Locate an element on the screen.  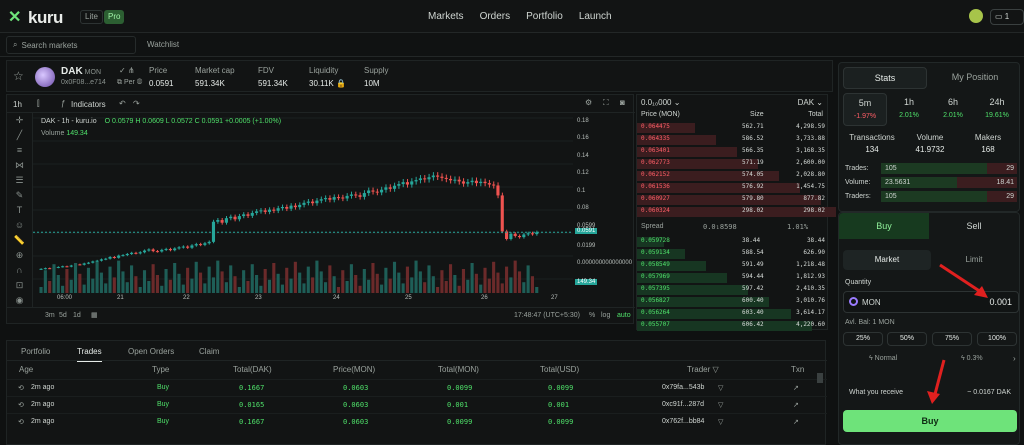
tab-stats: Stats is located at coordinates (885, 78).